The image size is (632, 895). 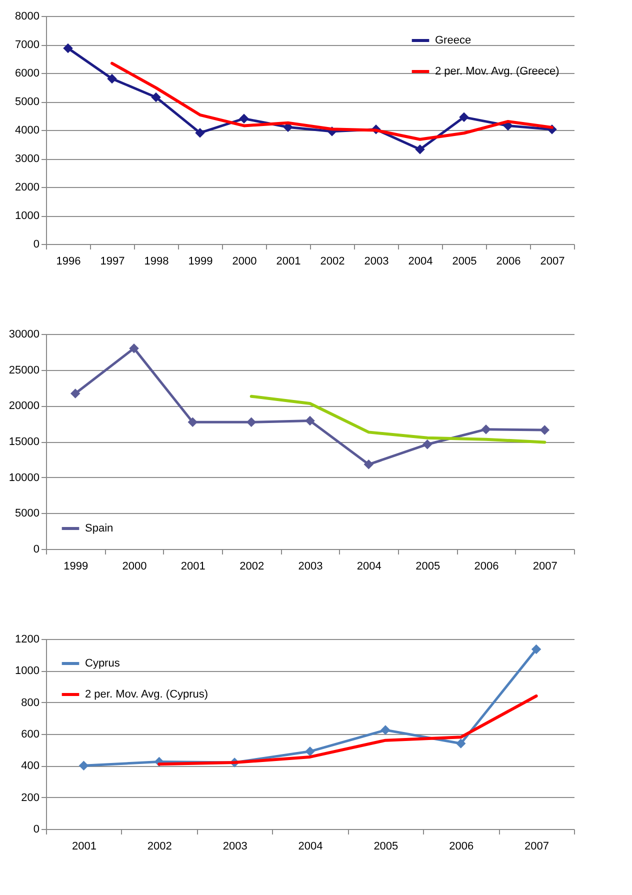 What do you see at coordinates (30, 766) in the screenshot?
I see `y-tick-label: 400` at bounding box center [30, 766].